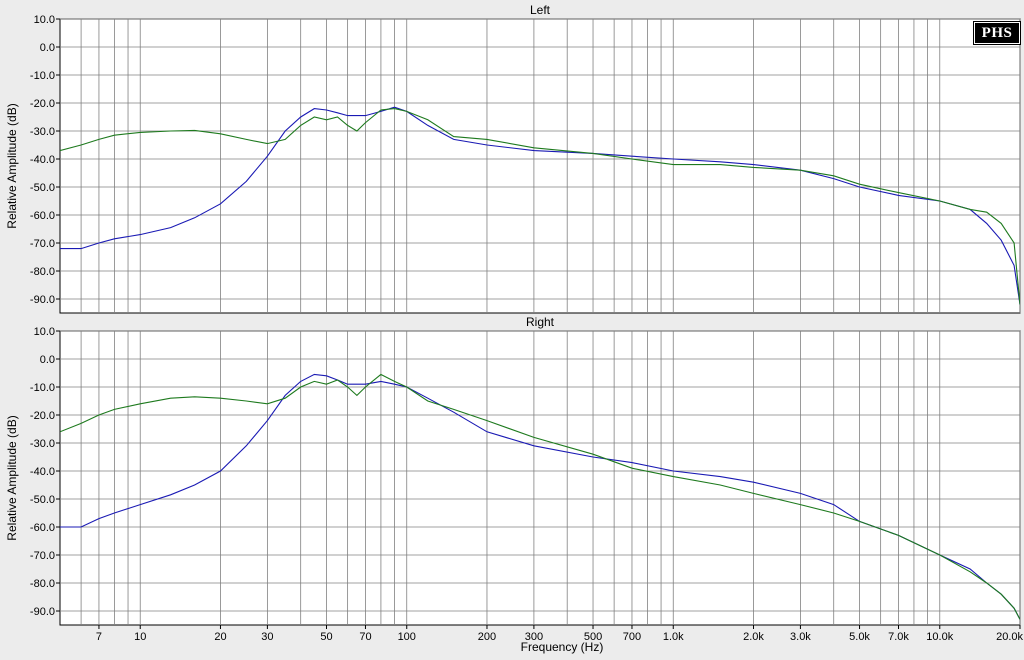 This screenshot has width=1024, height=660. What do you see at coordinates (534, 637) in the screenshot?
I see `x-tick-label: 300` at bounding box center [534, 637].